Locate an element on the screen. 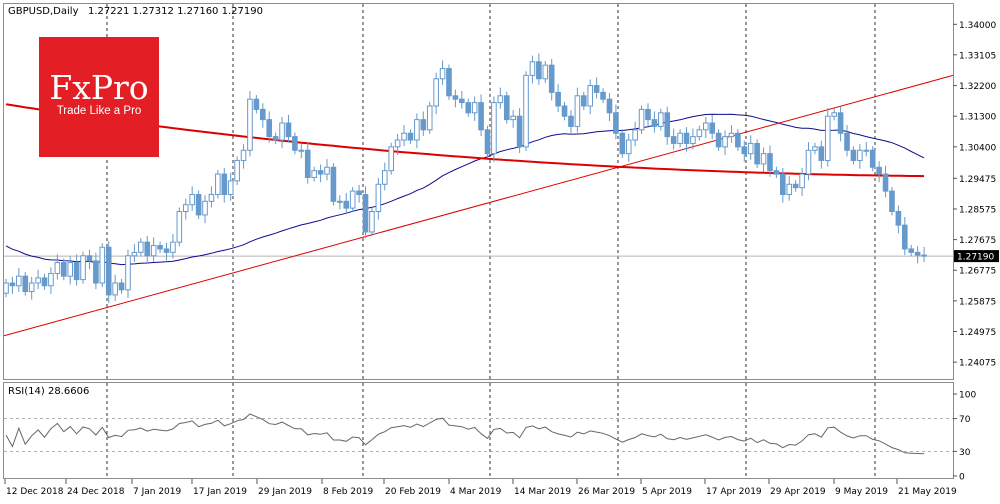 The width and height of the screenshot is (1000, 504). x-tick-label: 29 Jan 2019 is located at coordinates (285, 492).